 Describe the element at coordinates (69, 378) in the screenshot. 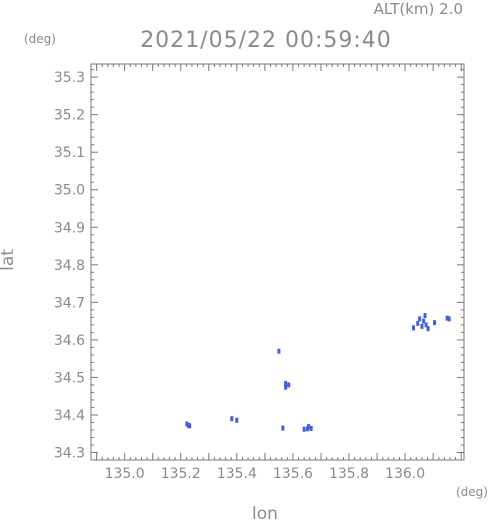

I see `y-tick-label: 34.5` at that location.